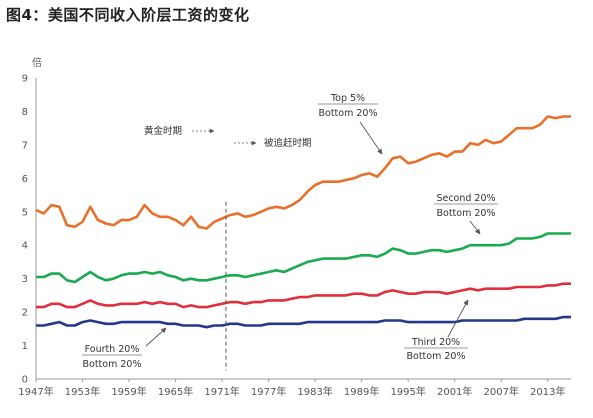  Describe the element at coordinates (314, 391) in the screenshot. I see `x-tick-label: 1983年` at that location.